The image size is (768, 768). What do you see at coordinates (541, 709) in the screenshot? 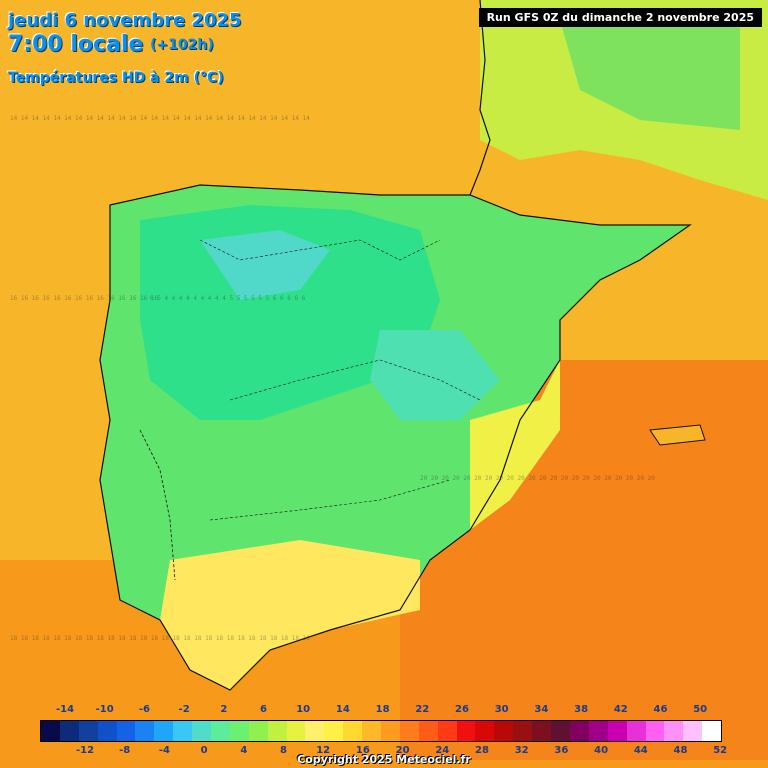
I see `legend-tick-label: 34` at bounding box center [541, 709].